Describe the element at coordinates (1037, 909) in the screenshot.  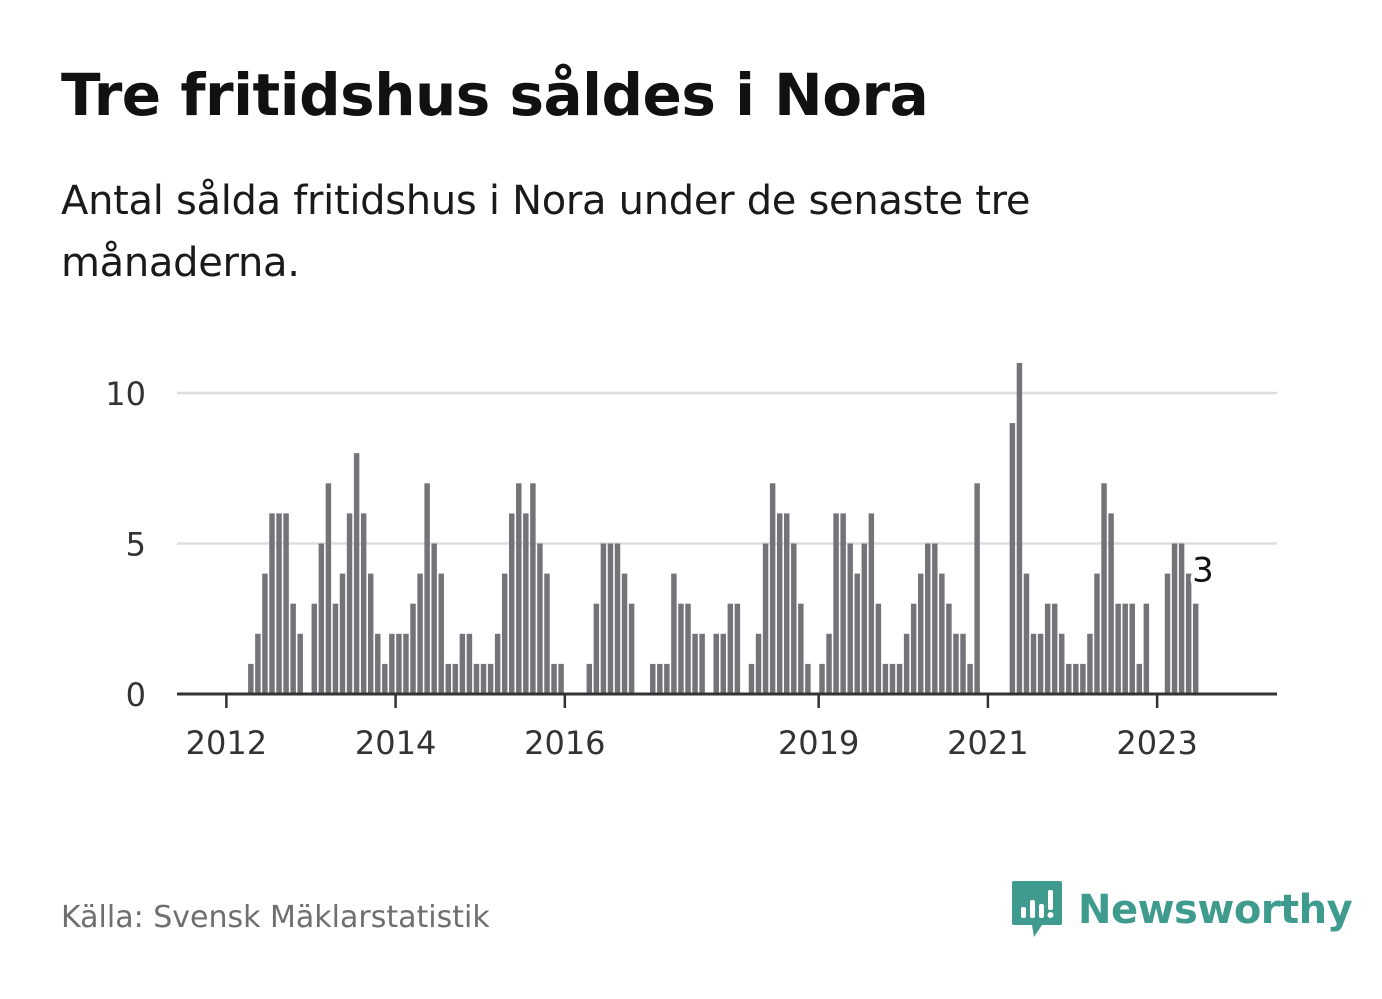
I see `newsworthy-logo-icon` at that location.